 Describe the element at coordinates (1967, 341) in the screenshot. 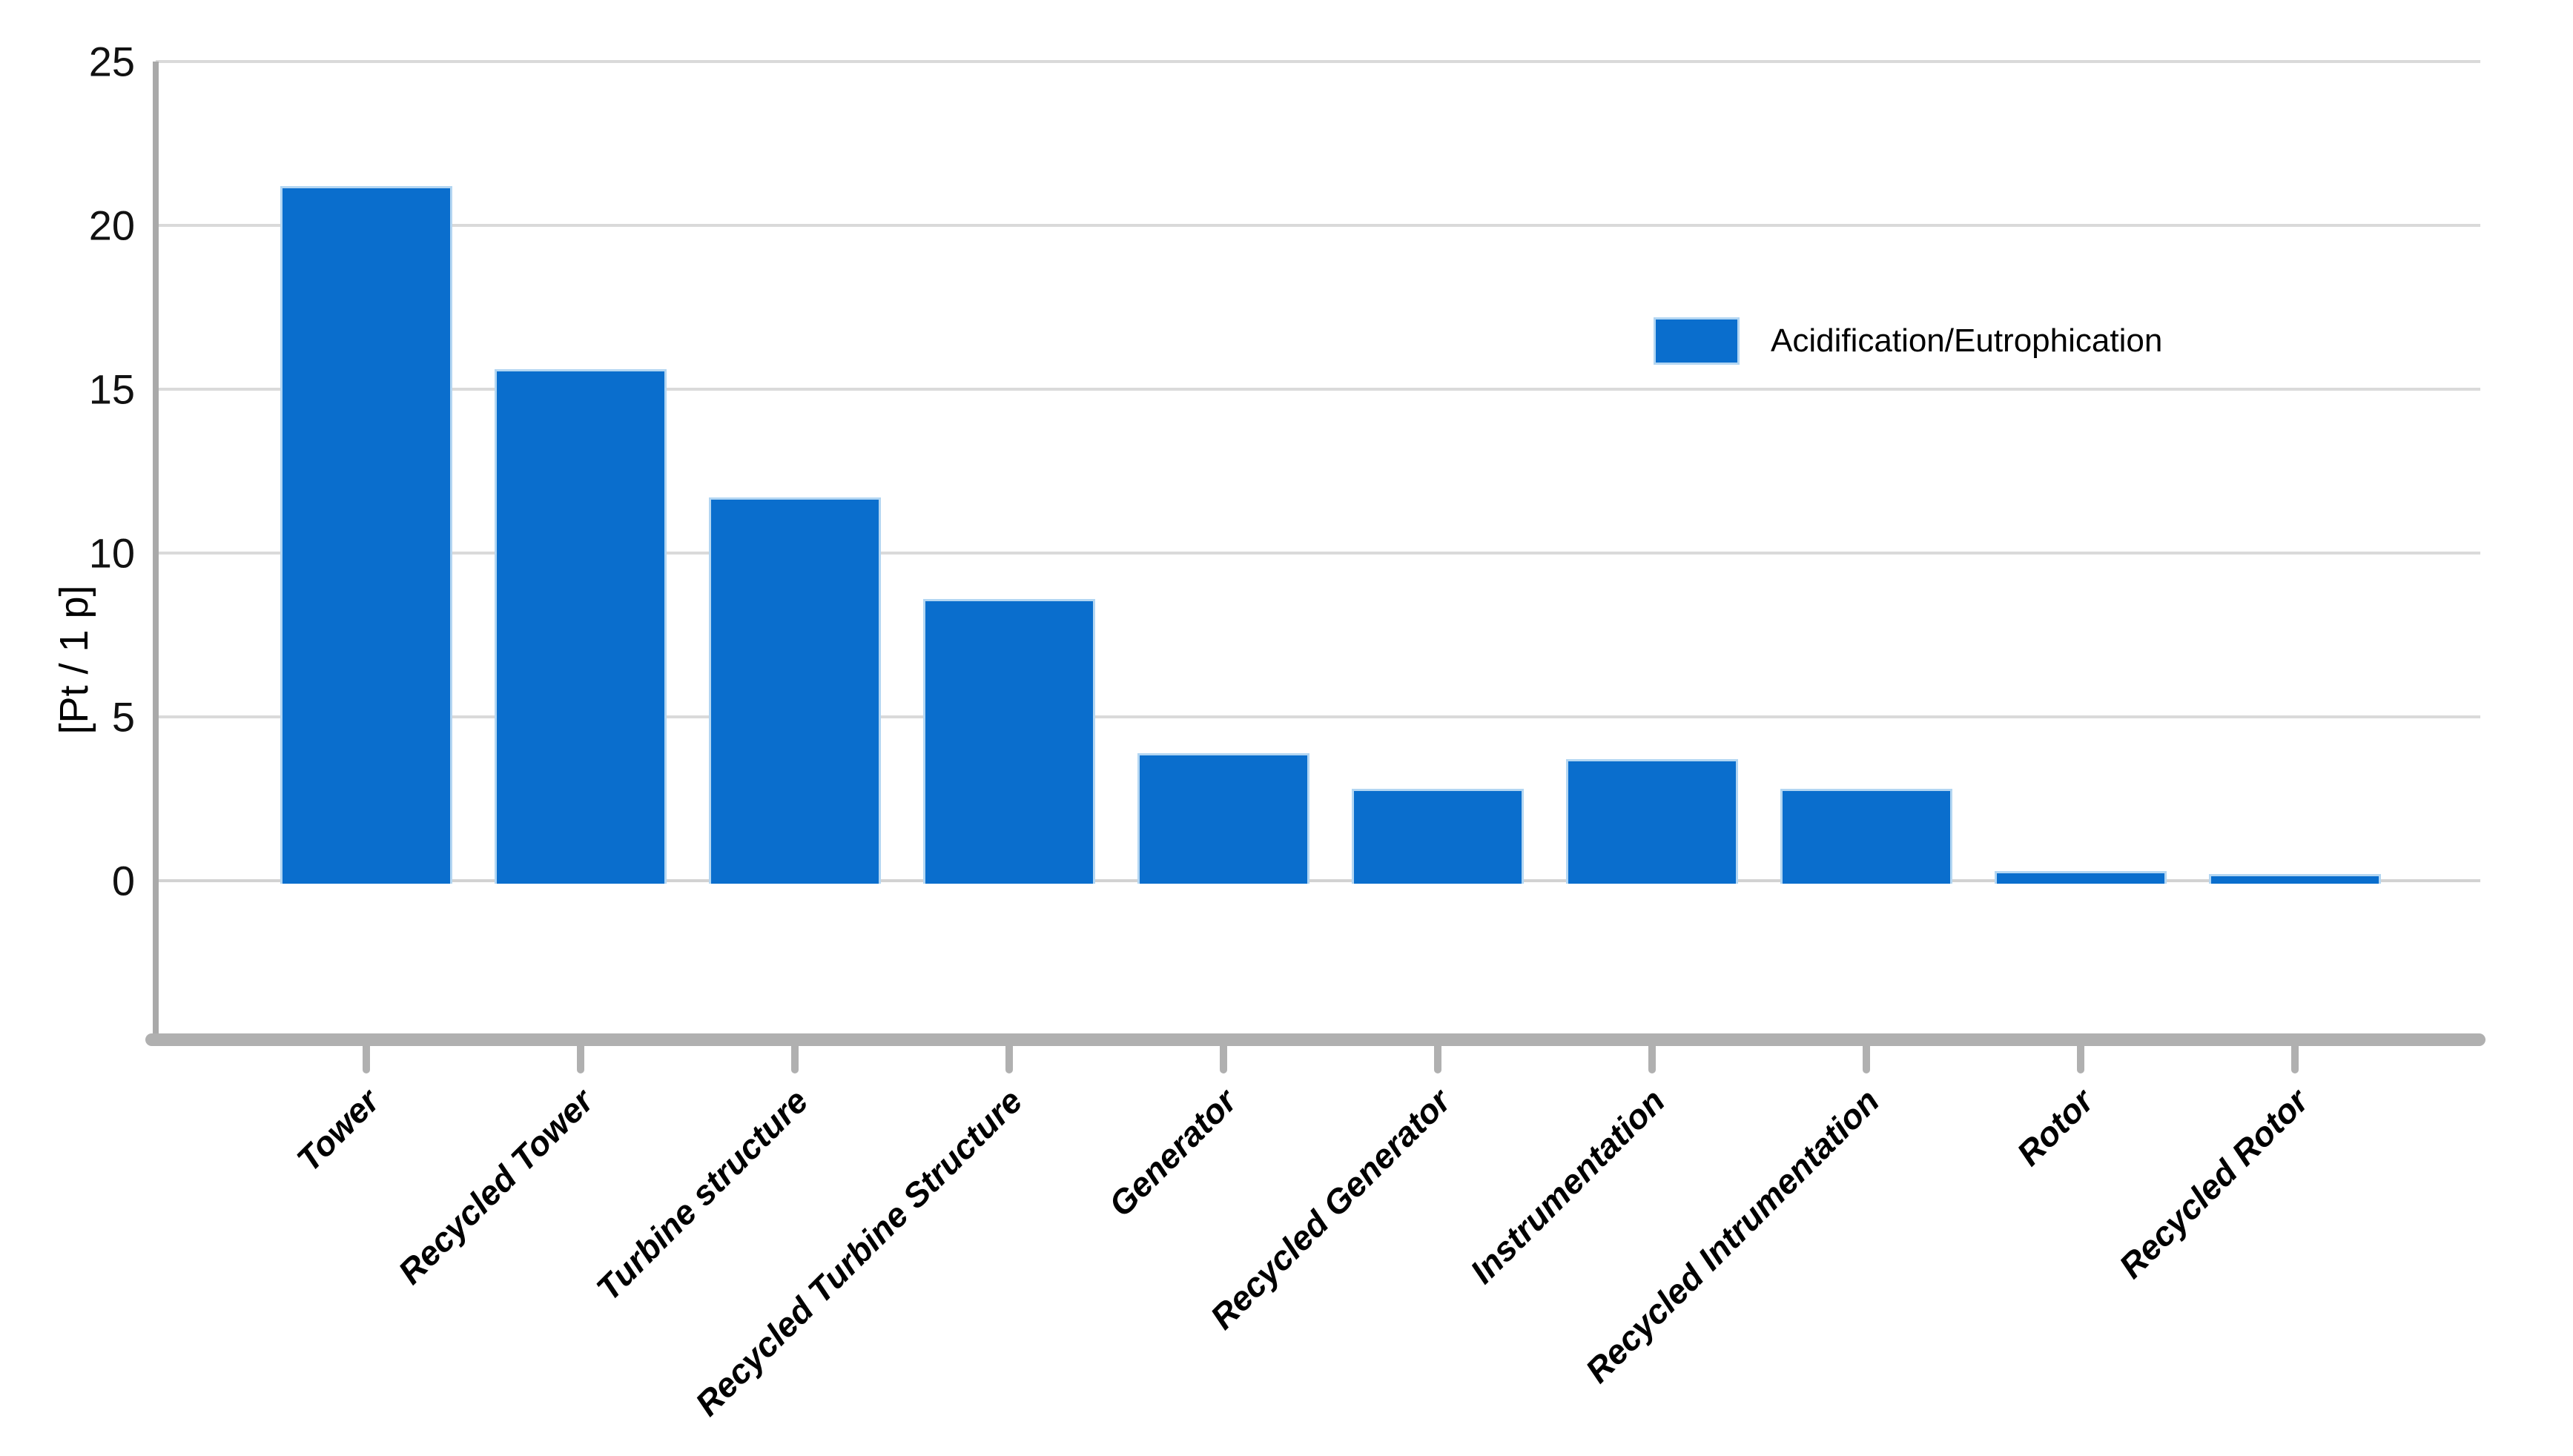

I see `legend-label: Acidification/Eutrophication` at that location.